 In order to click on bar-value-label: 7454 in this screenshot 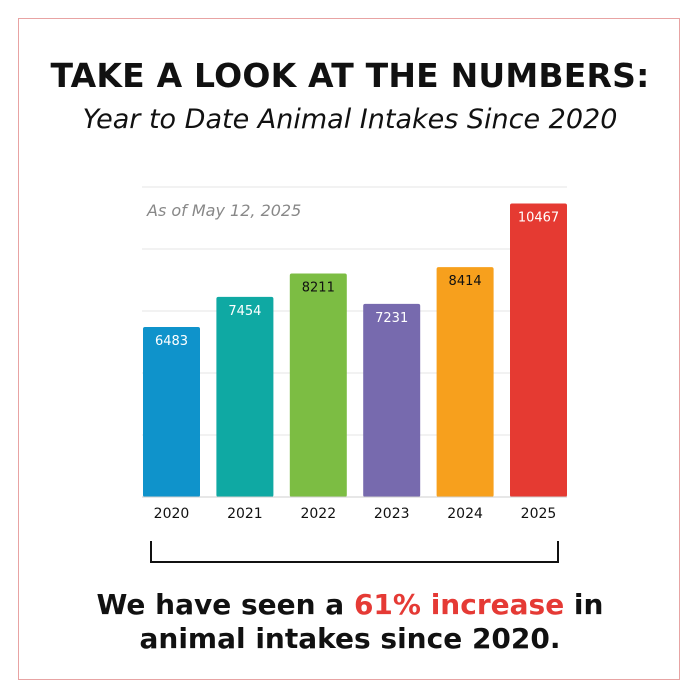, I will do `click(244, 311)`.